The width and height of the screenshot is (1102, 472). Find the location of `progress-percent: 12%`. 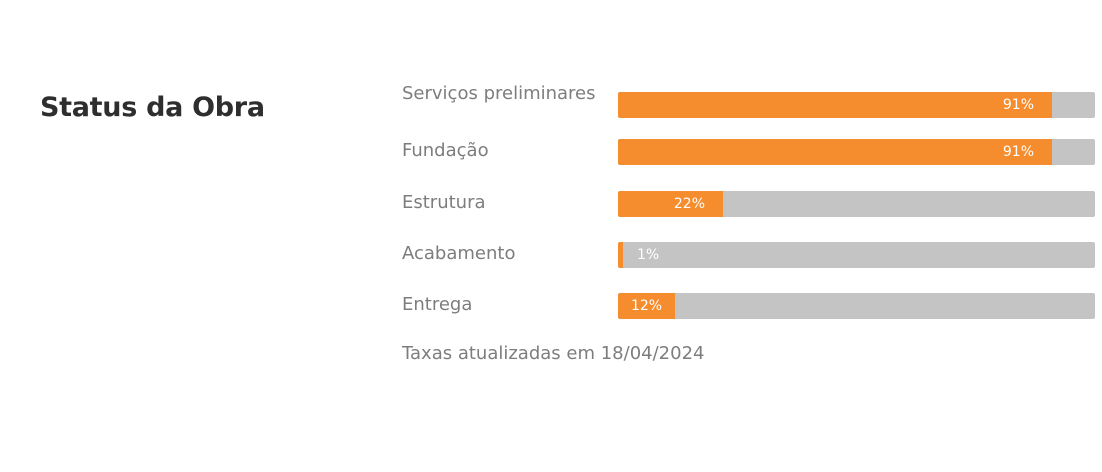

progress-percent: 12% is located at coordinates (646, 306).